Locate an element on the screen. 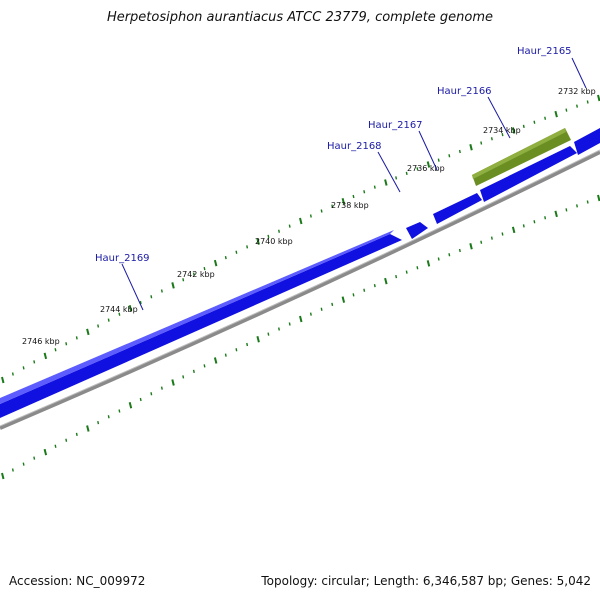 Image resolution: width=600 pixels, height=600 pixels. kbp-label-2734: 2734 kbp is located at coordinates (502, 130).